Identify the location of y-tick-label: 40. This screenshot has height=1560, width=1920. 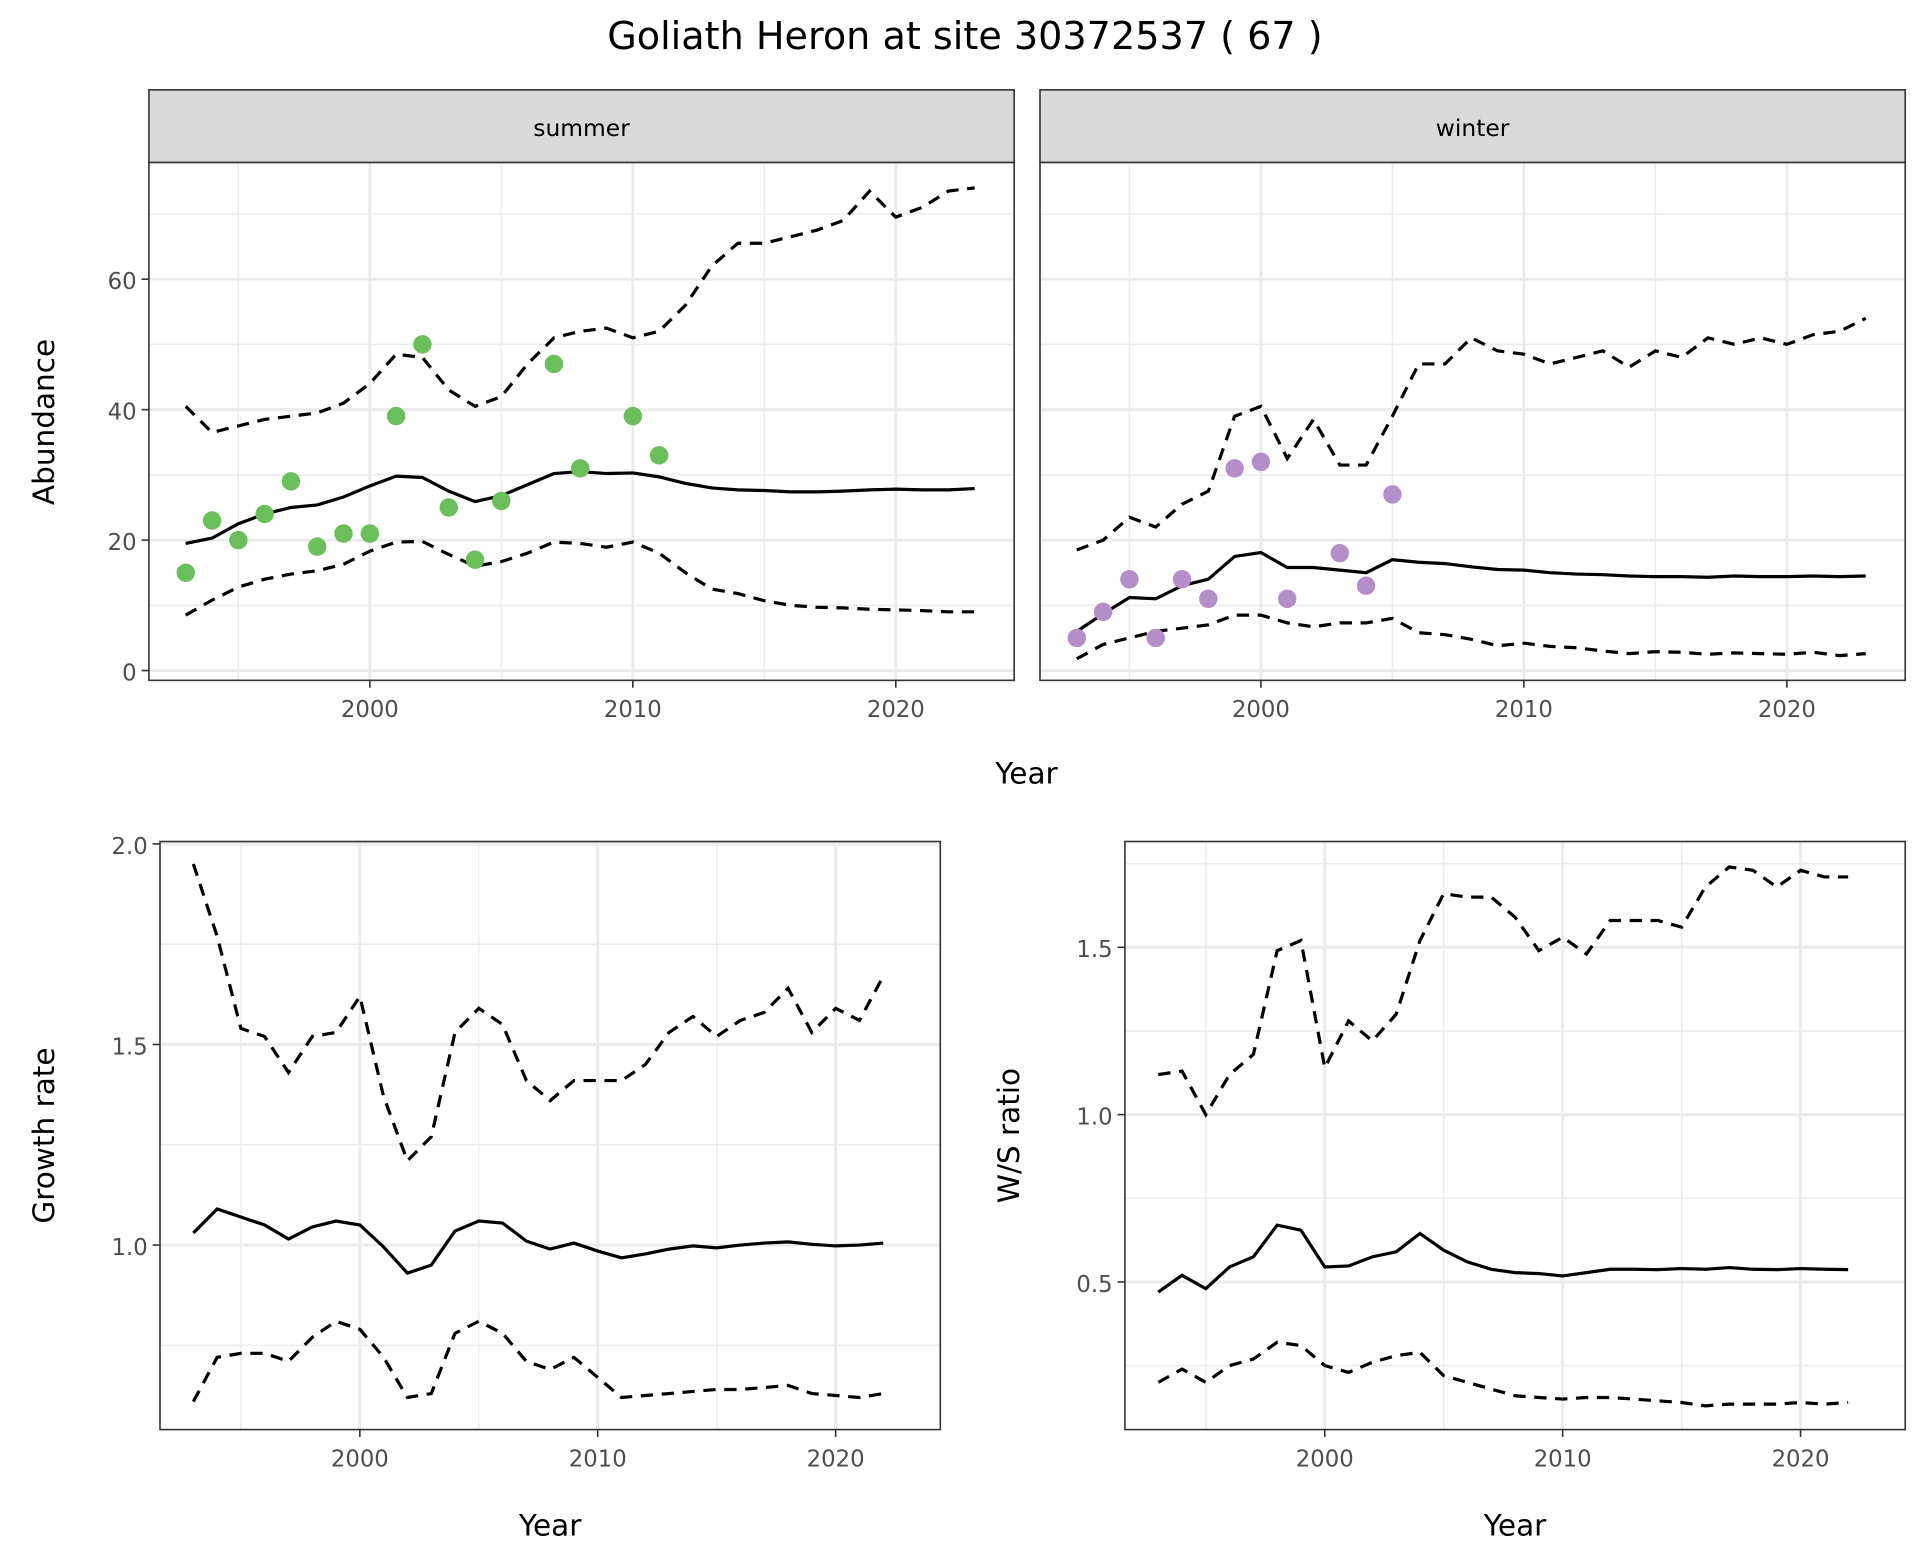
(122, 412).